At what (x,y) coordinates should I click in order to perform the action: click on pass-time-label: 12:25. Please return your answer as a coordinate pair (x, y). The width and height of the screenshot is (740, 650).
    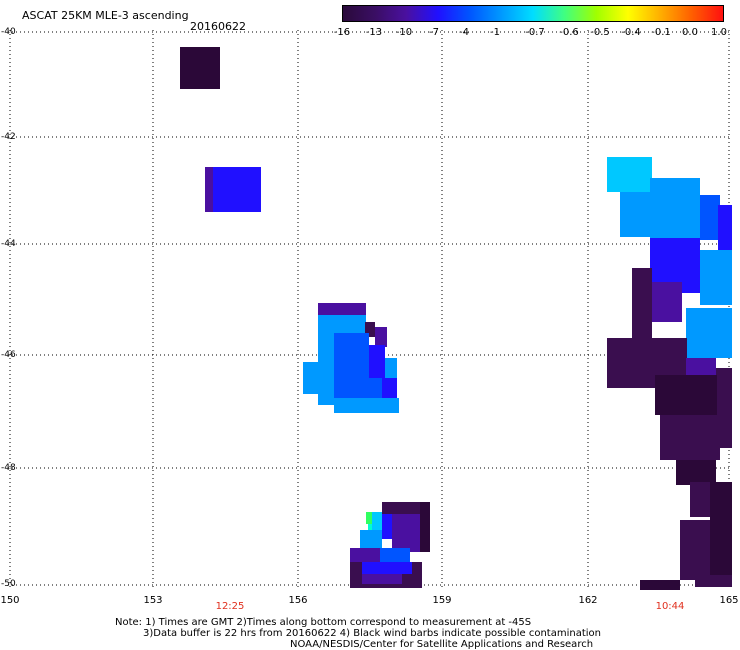
    Looking at the image, I should click on (230, 606).